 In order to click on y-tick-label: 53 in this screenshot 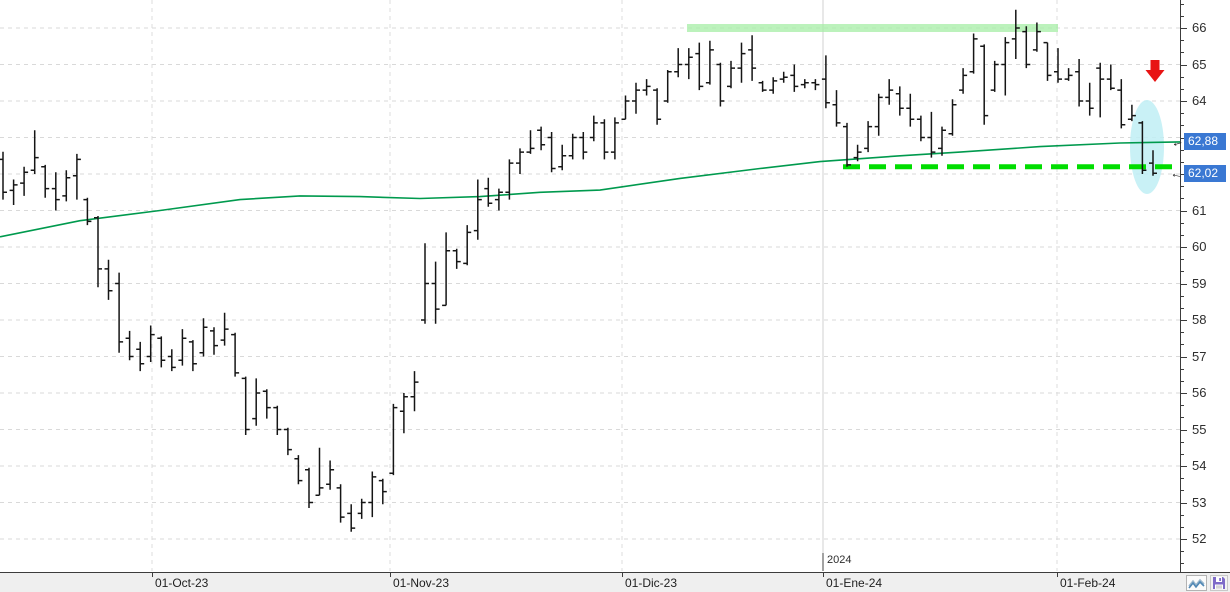, I will do `click(1199, 502)`.